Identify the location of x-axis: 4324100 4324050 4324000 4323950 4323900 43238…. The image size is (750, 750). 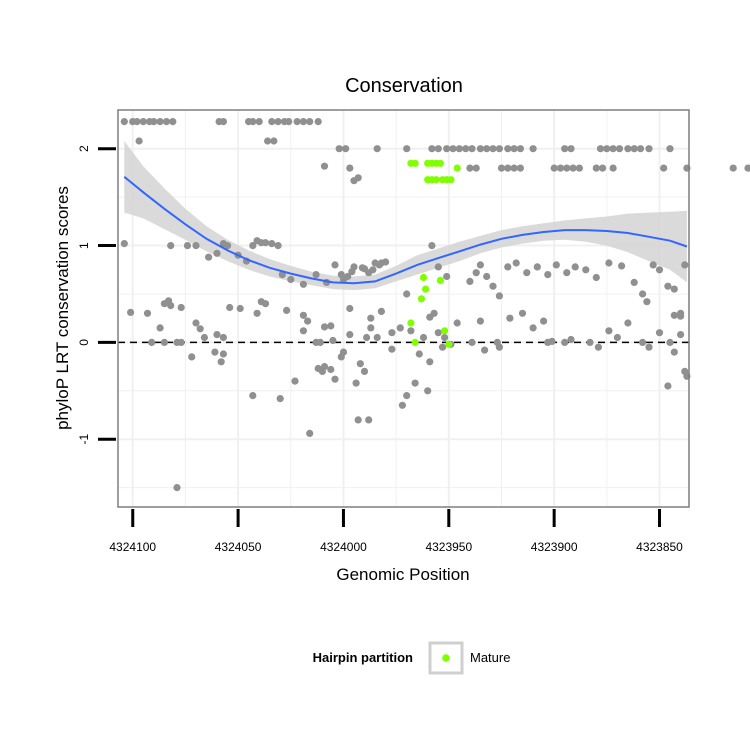
(396, 531).